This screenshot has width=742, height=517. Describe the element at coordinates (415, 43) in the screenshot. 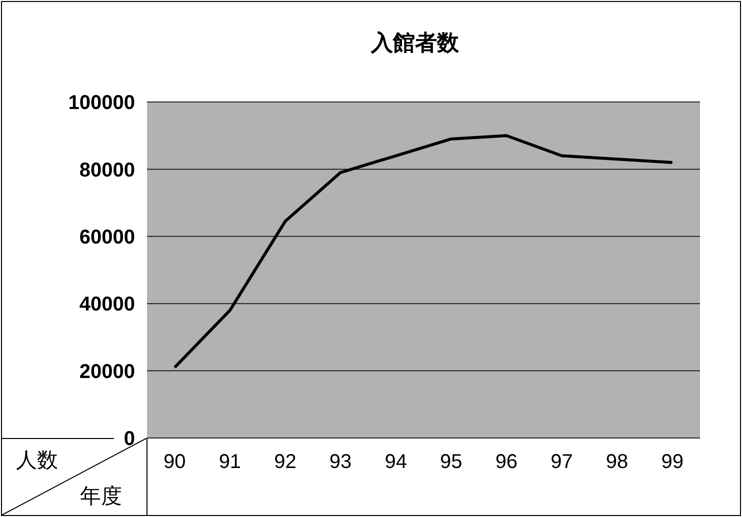

I see `chart-title: 入館者数` at that location.